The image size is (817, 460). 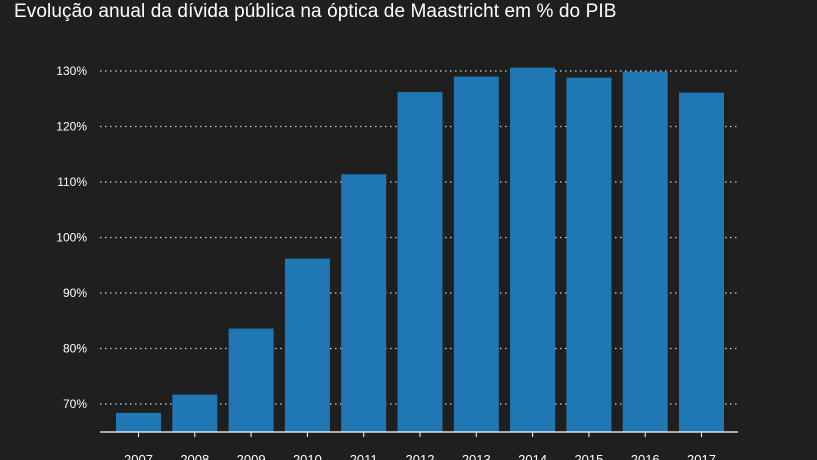 I want to click on x-tick-label: 2017, so click(x=701, y=456).